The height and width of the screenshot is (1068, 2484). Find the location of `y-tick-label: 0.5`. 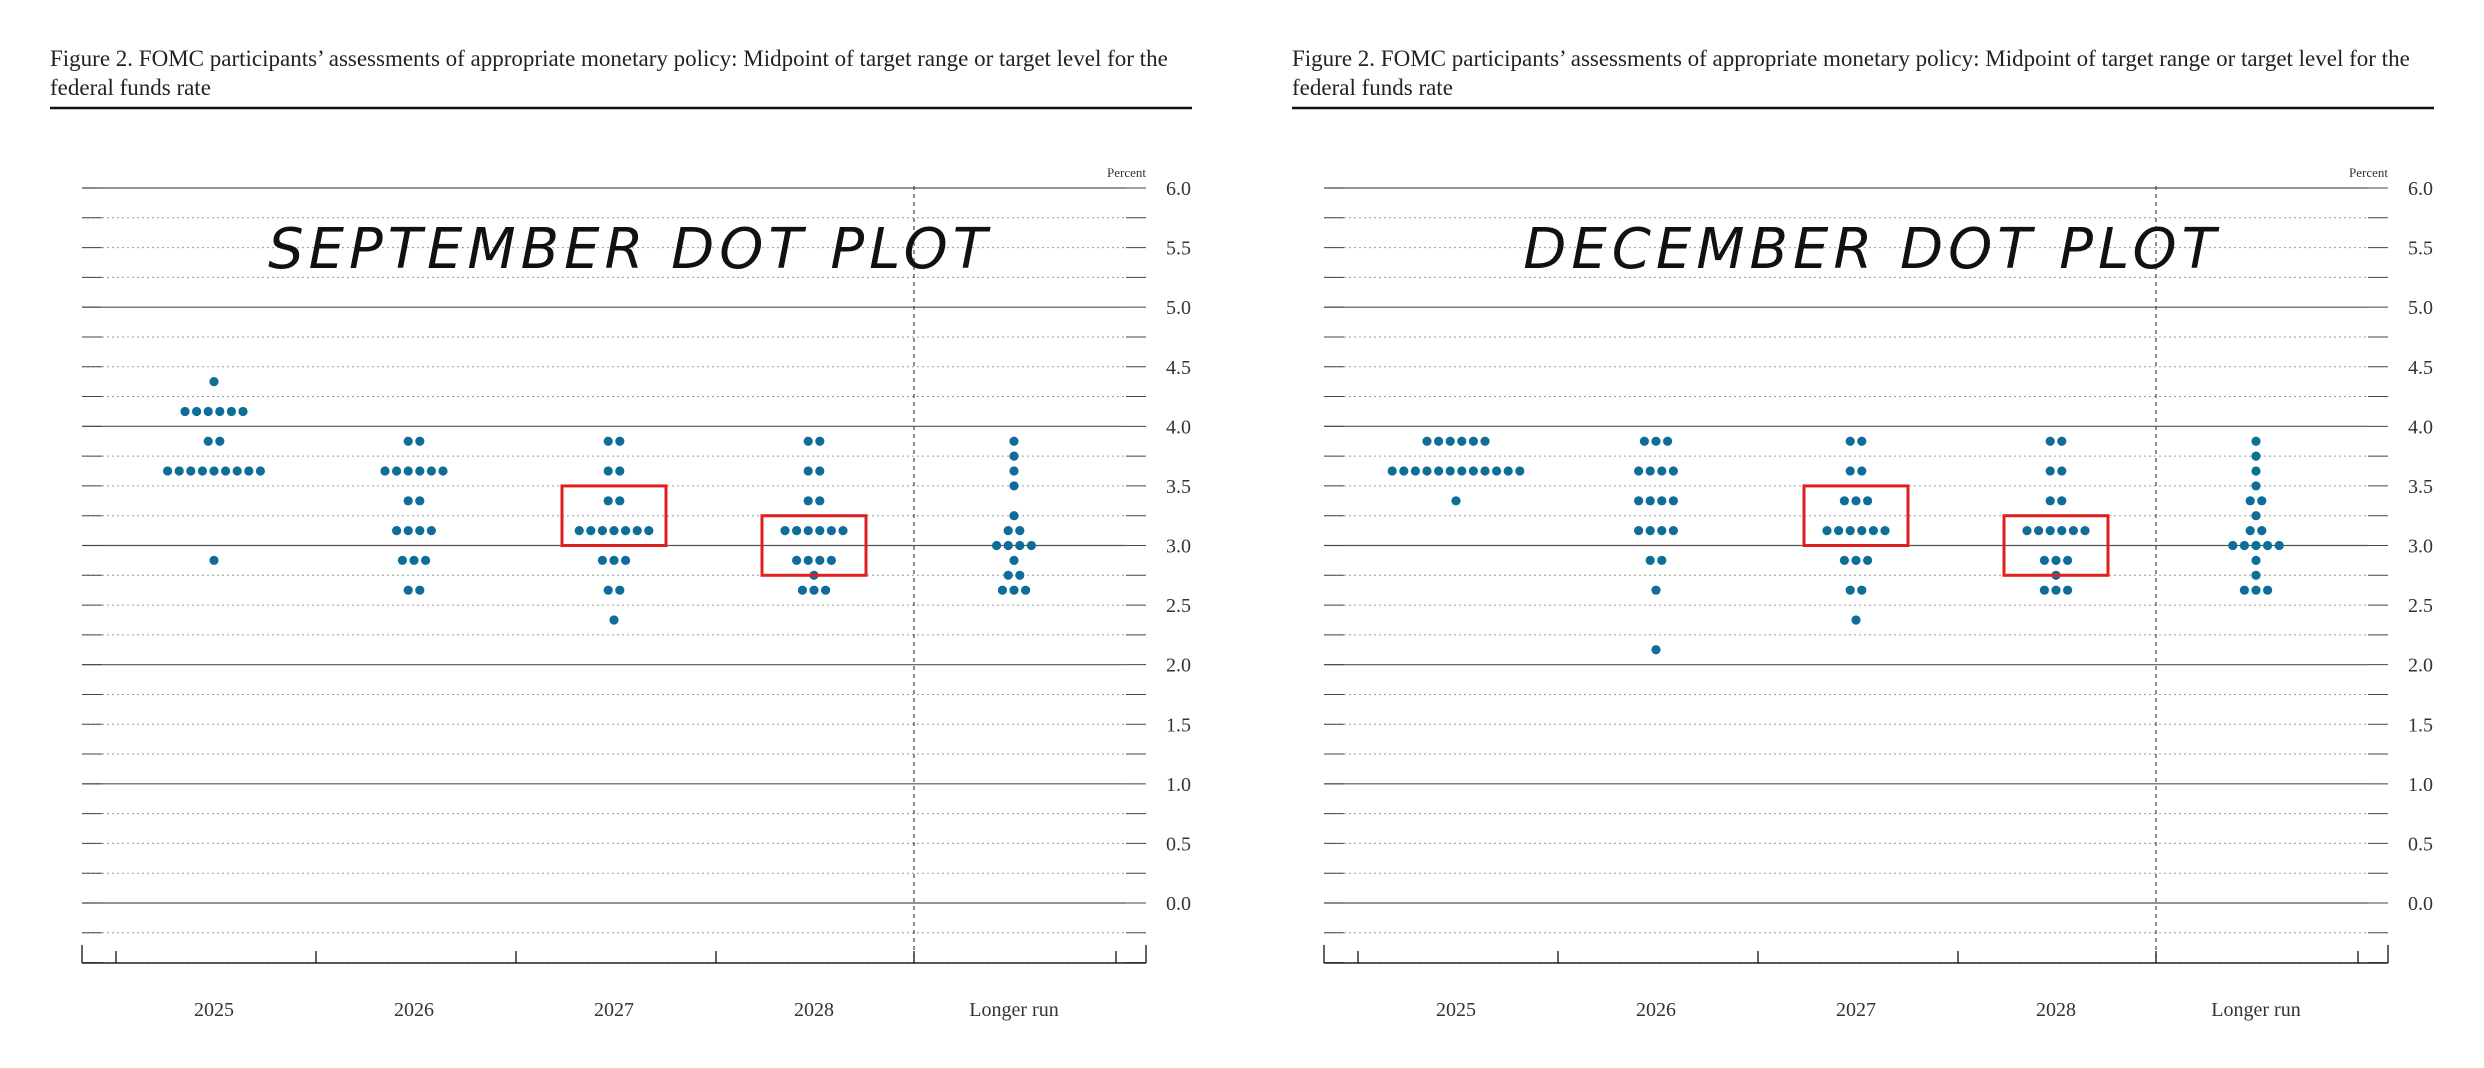

y-tick-label: 0.5 is located at coordinates (2420, 844).